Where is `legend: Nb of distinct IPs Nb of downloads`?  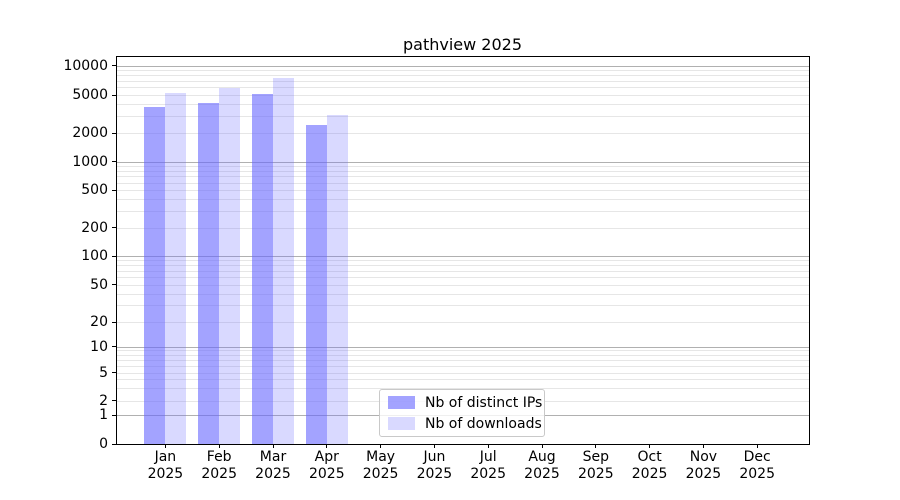 legend: Nb of distinct IPs Nb of downloads is located at coordinates (462, 413).